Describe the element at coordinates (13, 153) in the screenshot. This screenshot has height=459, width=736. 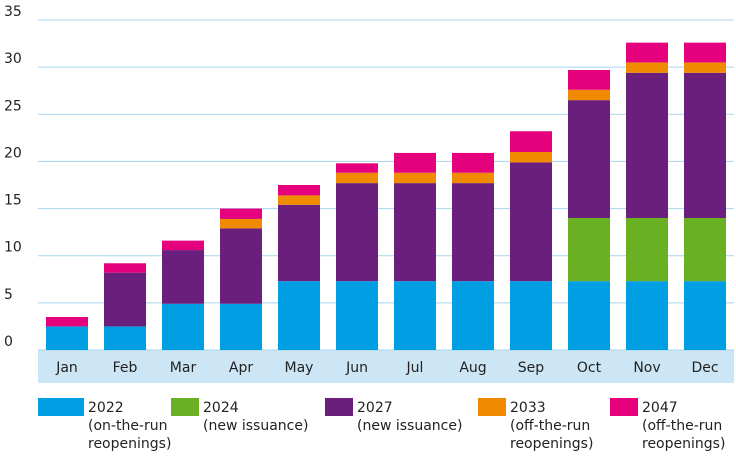
I see `y-tick-label: 20` at that location.